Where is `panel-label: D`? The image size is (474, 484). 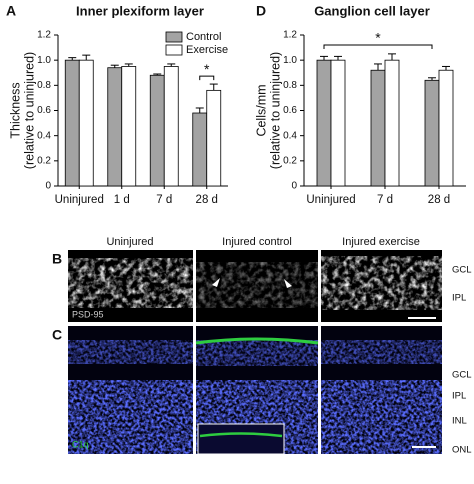
panel-label: D is located at coordinates (261, 11).